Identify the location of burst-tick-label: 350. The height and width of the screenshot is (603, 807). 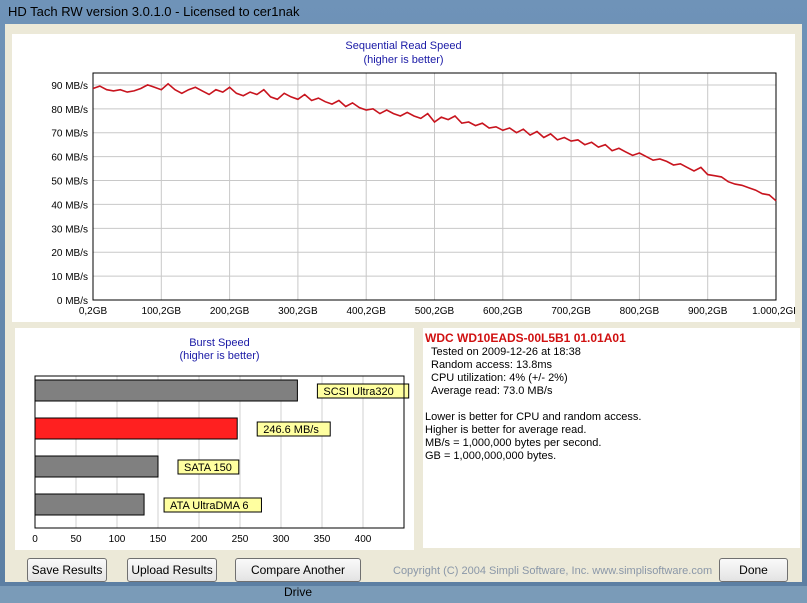
(322, 539).